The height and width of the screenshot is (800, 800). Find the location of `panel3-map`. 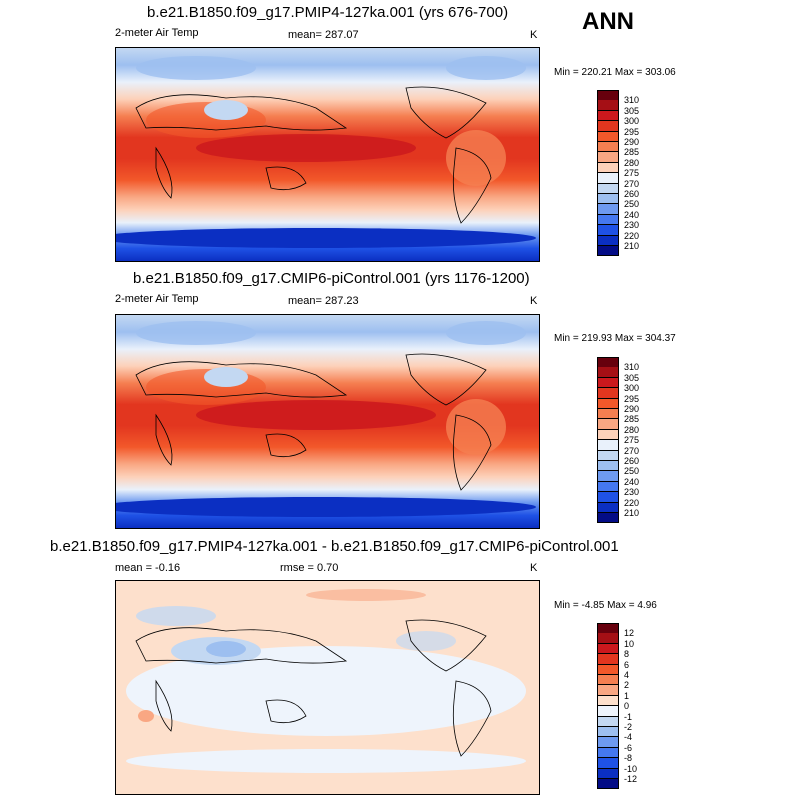

panel3-map is located at coordinates (327, 687).